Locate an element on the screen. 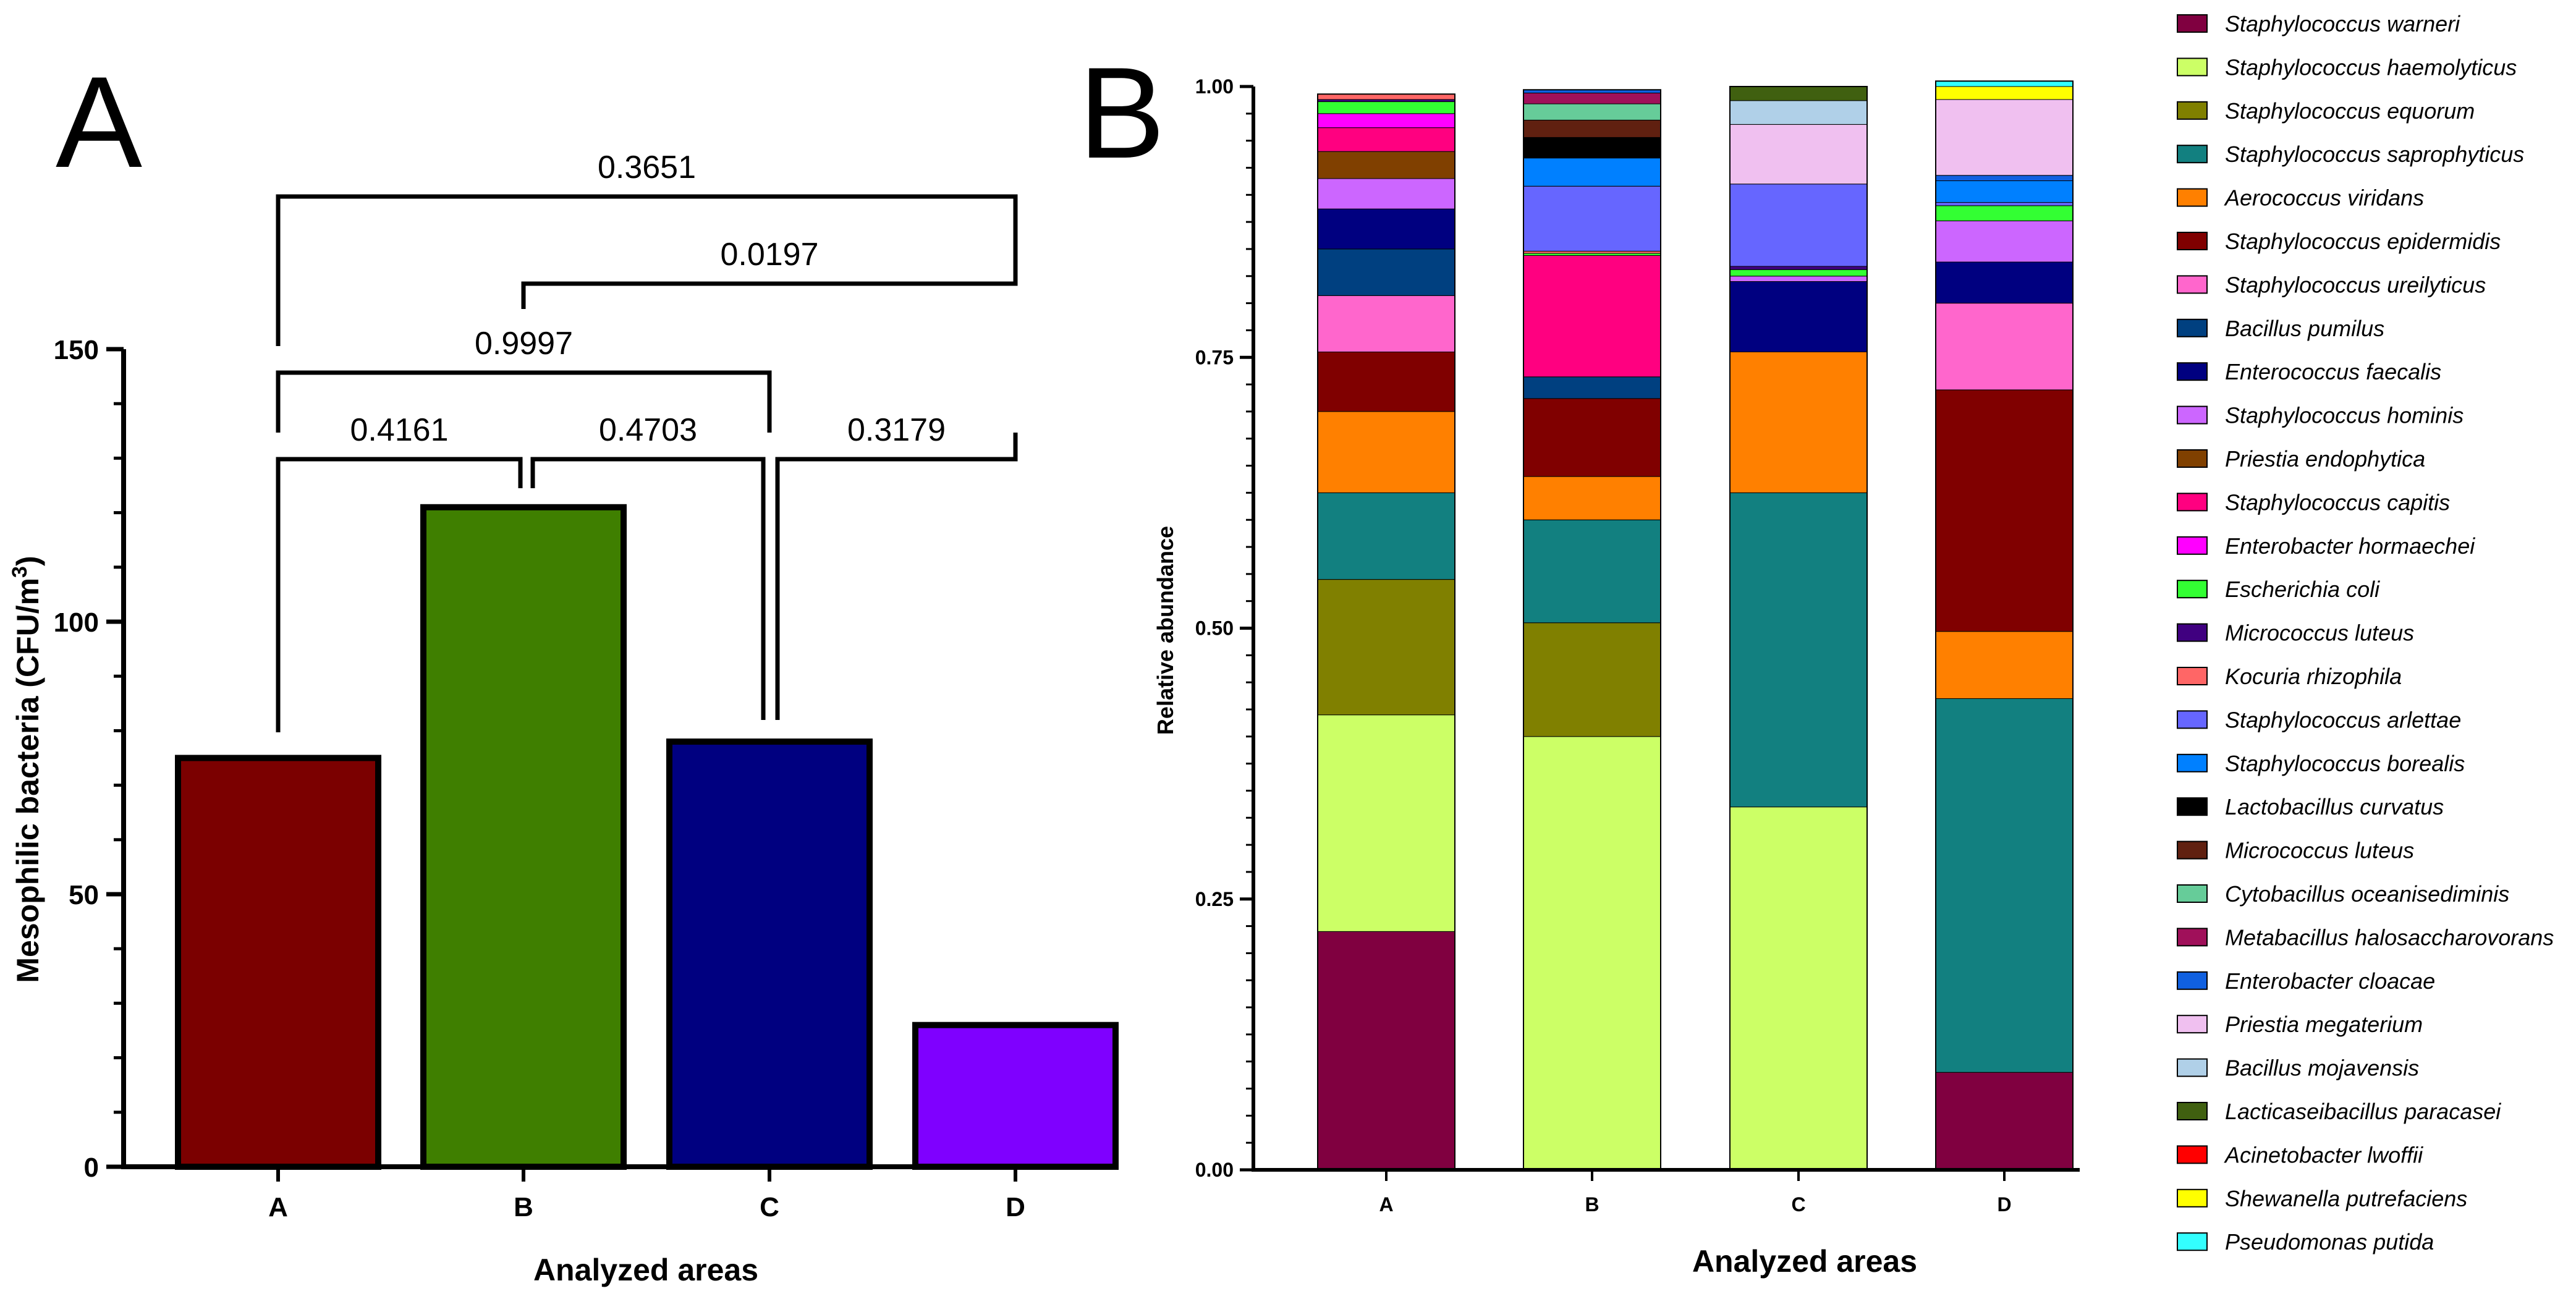 The width and height of the screenshot is (2576, 1299). legend-label: Bacillus mojavensis is located at coordinates (2322, 1068).